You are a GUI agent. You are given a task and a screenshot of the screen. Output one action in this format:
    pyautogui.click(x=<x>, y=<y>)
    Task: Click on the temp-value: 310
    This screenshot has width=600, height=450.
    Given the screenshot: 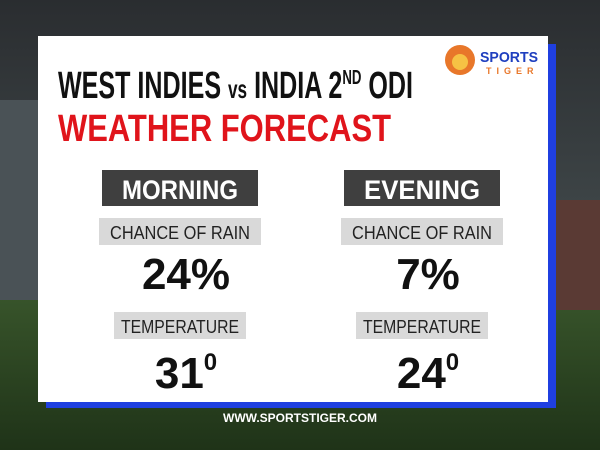 What is the action you would take?
    pyautogui.click(x=186, y=373)
    